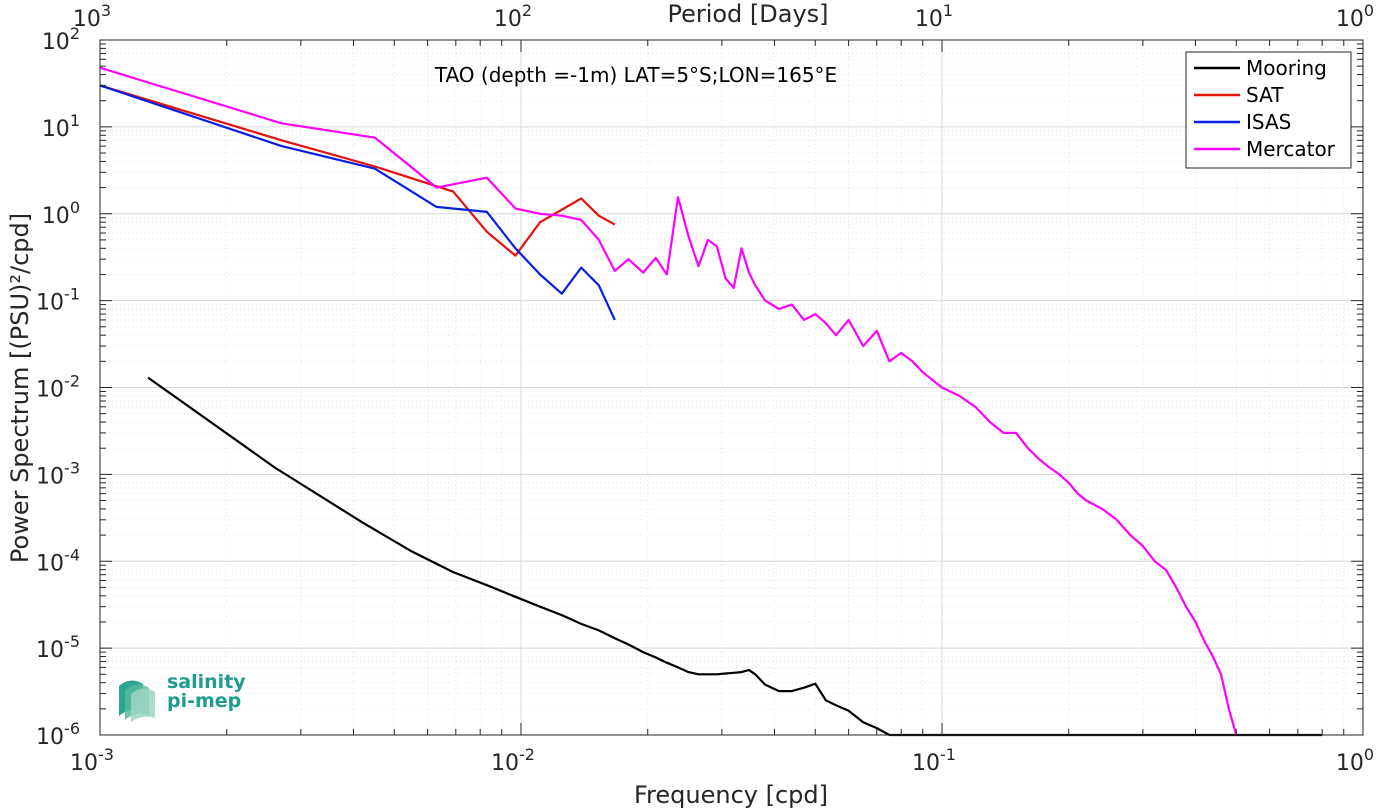 Image resolution: width=1383 pixels, height=809 pixels. What do you see at coordinates (92, 16) in the screenshot?
I see `top-x-tick-label: 10³` at bounding box center [92, 16].